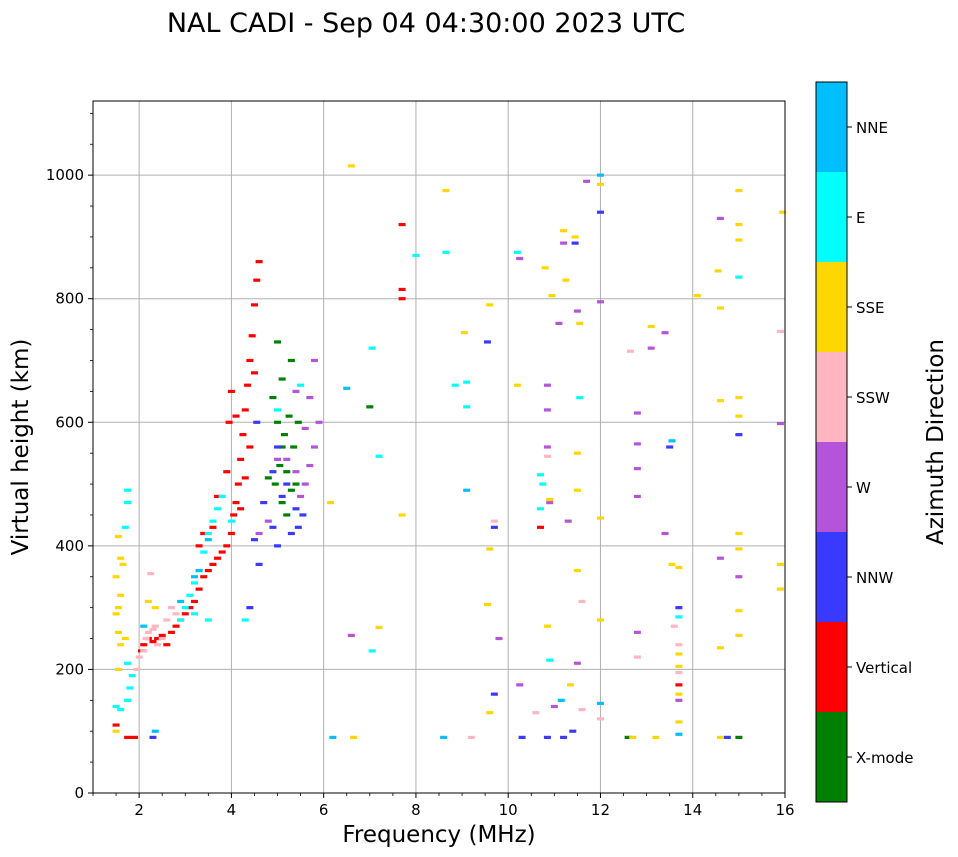  What do you see at coordinates (784, 810) in the screenshot?
I see `x-tick-label: 16` at bounding box center [784, 810].